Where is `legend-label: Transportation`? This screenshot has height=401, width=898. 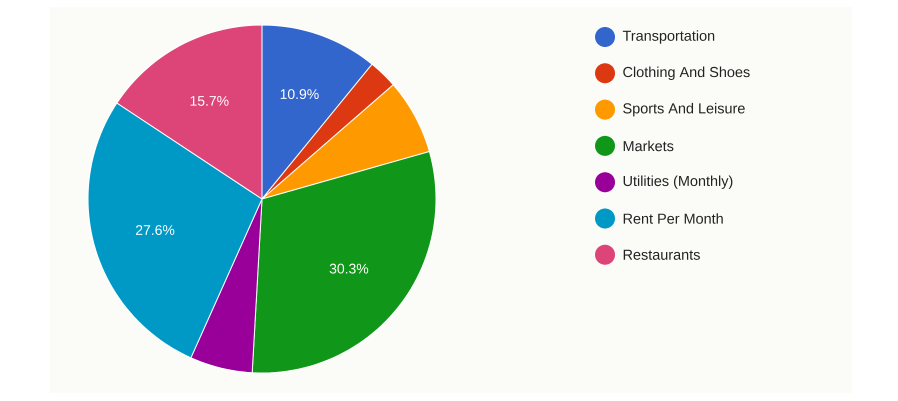
legend-label: Transportation is located at coordinates (668, 37).